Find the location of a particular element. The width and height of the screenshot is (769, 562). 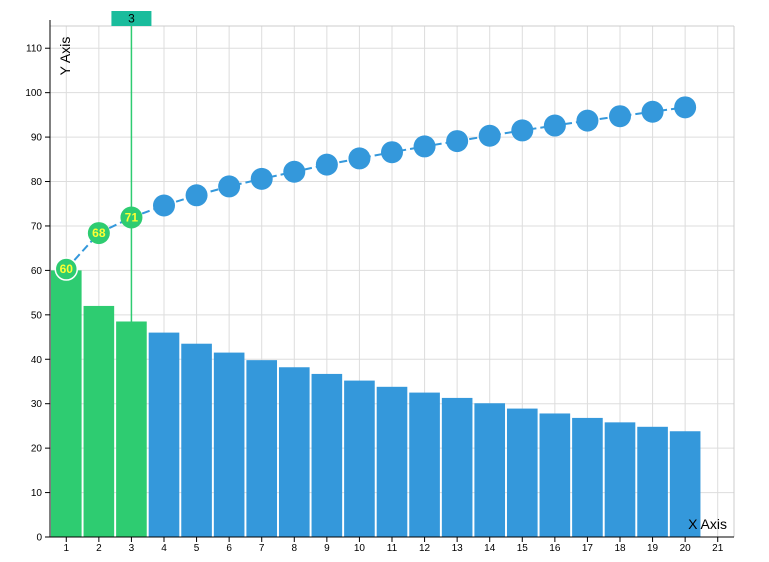

cursor-tag is located at coordinates (131, 18).